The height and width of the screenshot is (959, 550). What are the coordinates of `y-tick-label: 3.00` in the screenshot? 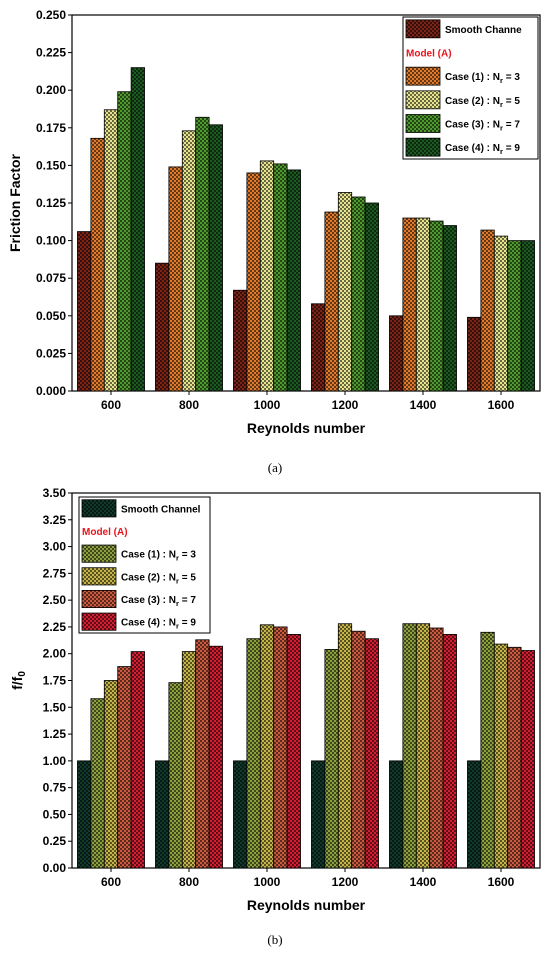 It's located at (55, 547).